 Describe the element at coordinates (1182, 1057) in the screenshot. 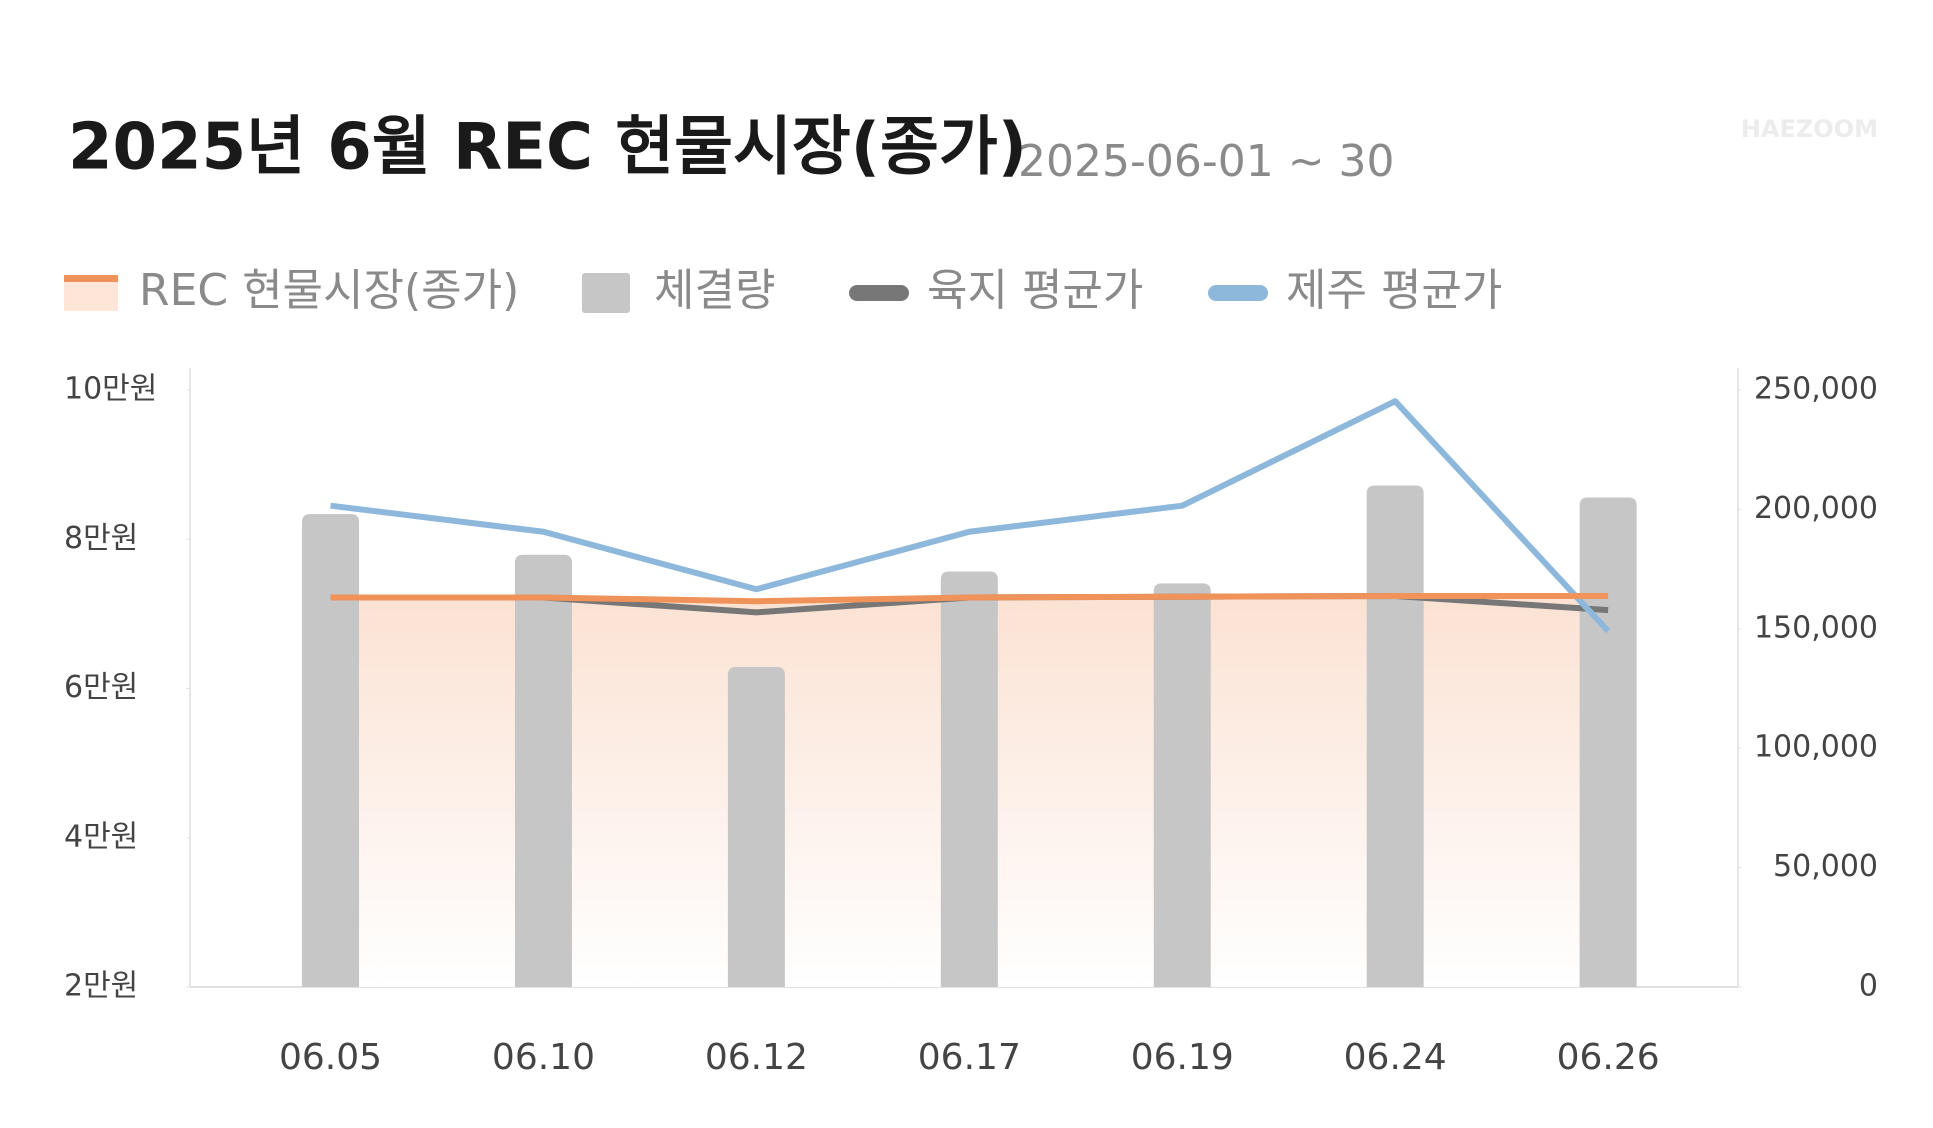

I see `x-tick-label: 06.19` at that location.